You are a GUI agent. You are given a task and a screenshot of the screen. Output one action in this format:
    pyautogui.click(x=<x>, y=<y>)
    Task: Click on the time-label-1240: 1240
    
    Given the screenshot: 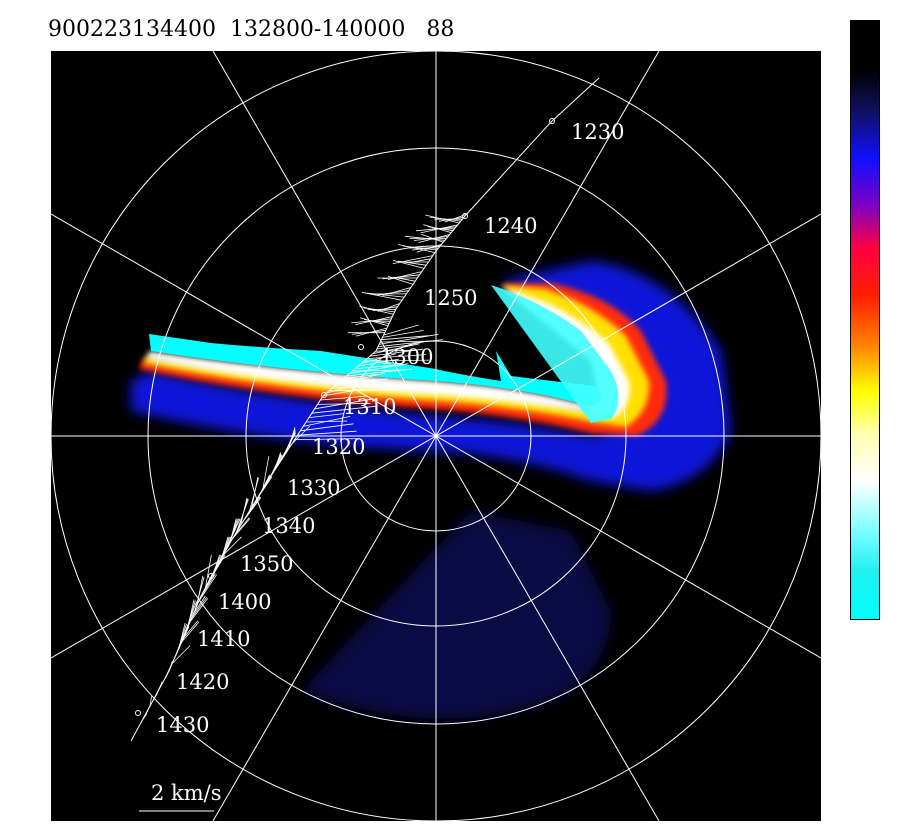 What is the action you would take?
    pyautogui.click(x=510, y=226)
    